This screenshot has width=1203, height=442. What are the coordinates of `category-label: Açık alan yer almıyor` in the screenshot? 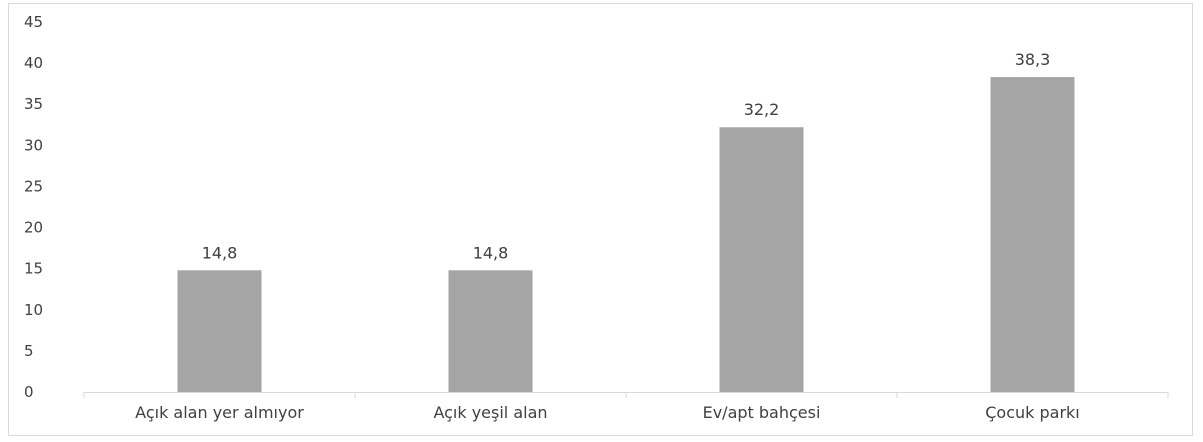 It's located at (219, 412).